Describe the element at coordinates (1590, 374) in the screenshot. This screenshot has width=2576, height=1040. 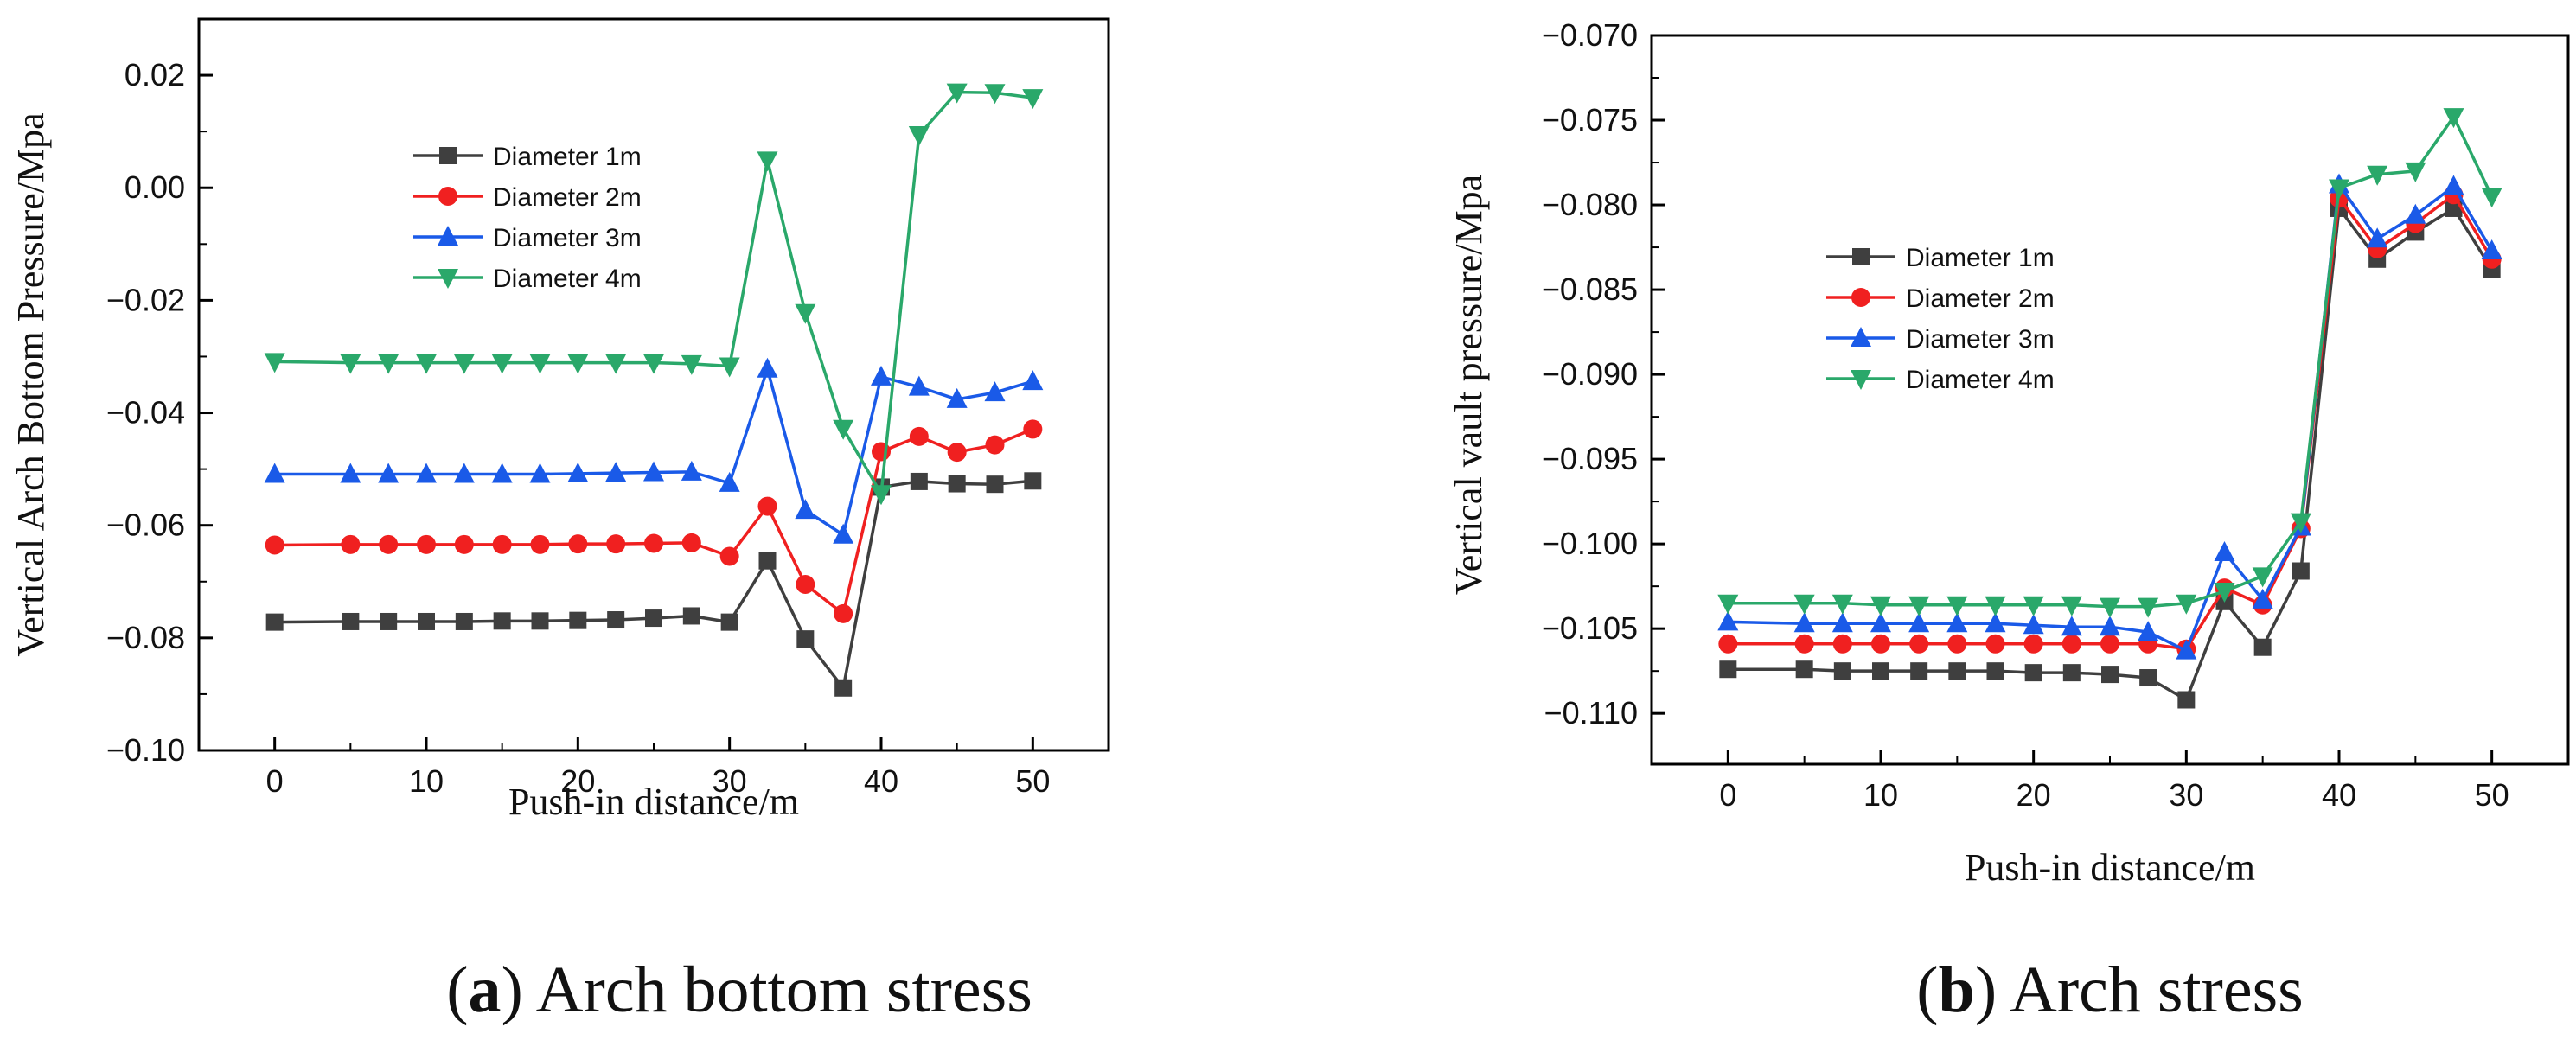
I see `y-tick-label: −0.090` at that location.